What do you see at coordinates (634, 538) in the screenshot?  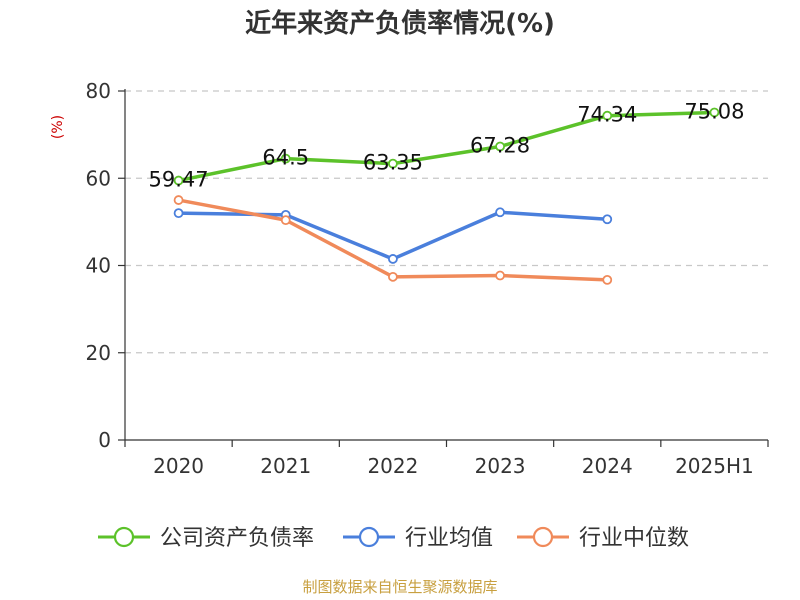 I see `legend-label-2: 行业中位数` at bounding box center [634, 538].